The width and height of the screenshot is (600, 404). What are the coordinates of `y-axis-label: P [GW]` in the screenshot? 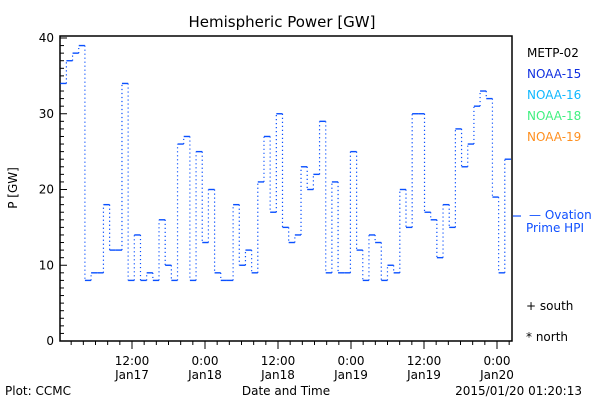 It's located at (13, 188).